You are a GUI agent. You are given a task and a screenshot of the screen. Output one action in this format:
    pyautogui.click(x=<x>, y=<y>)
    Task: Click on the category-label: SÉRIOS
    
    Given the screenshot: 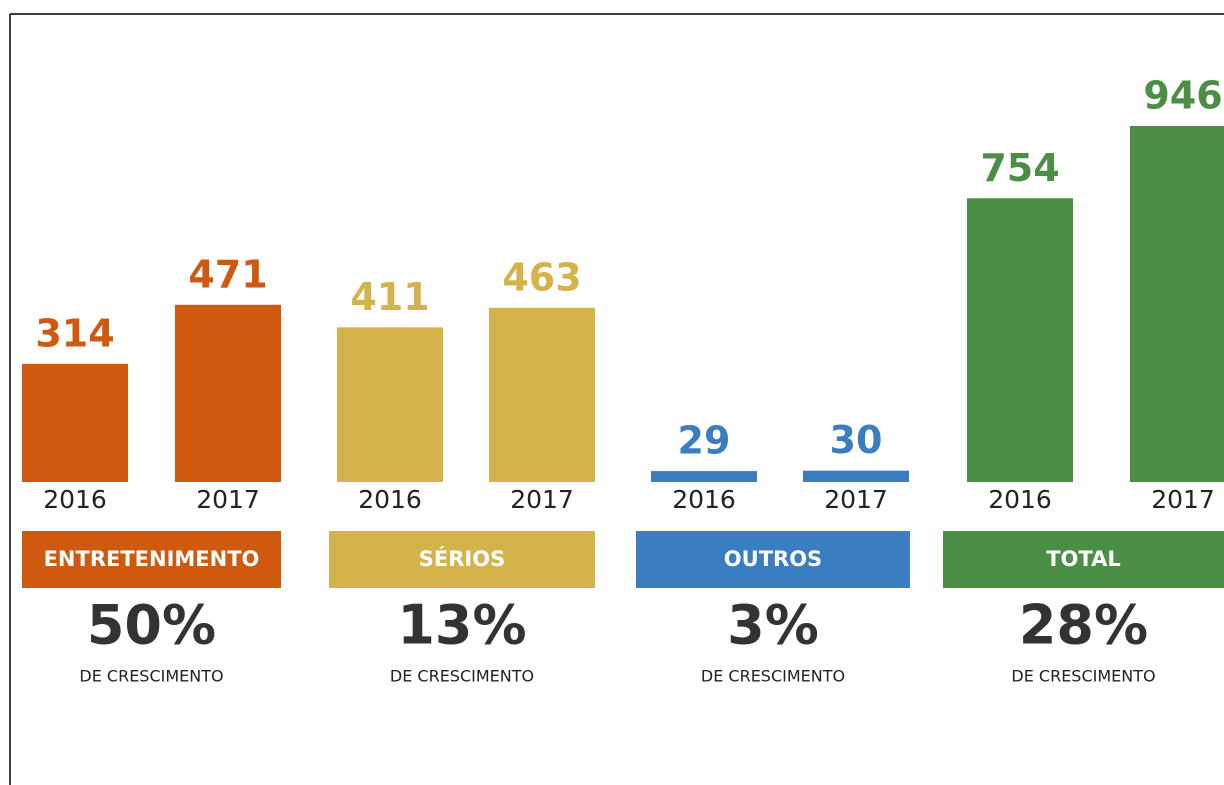 What is the action you would take?
    pyautogui.click(x=462, y=558)
    